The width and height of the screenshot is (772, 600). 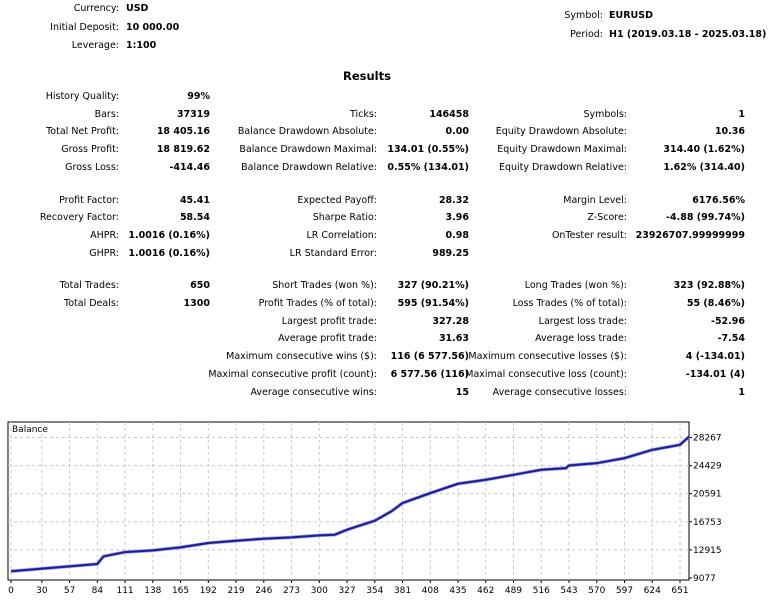 I want to click on result-label: Equity Drawdown Absolute:, so click(x=561, y=132).